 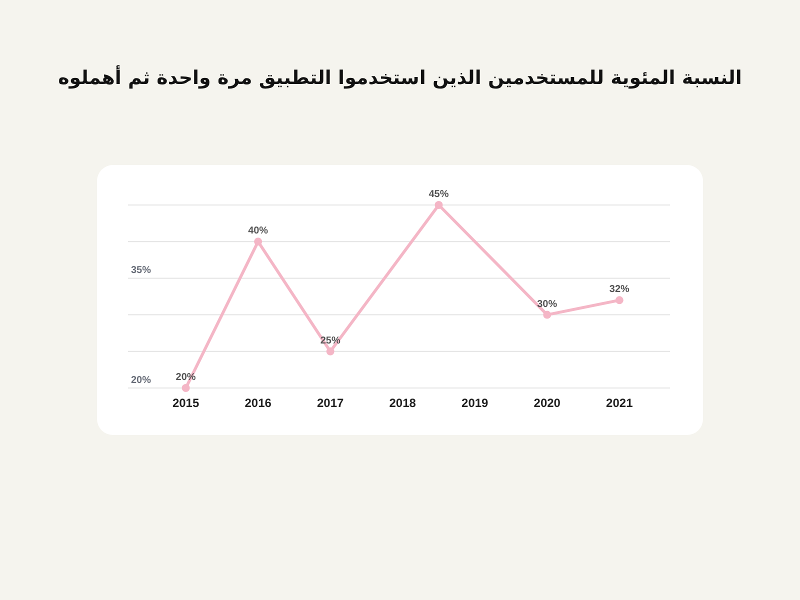 What do you see at coordinates (438, 194) in the screenshot?
I see `data-label: 45%` at bounding box center [438, 194].